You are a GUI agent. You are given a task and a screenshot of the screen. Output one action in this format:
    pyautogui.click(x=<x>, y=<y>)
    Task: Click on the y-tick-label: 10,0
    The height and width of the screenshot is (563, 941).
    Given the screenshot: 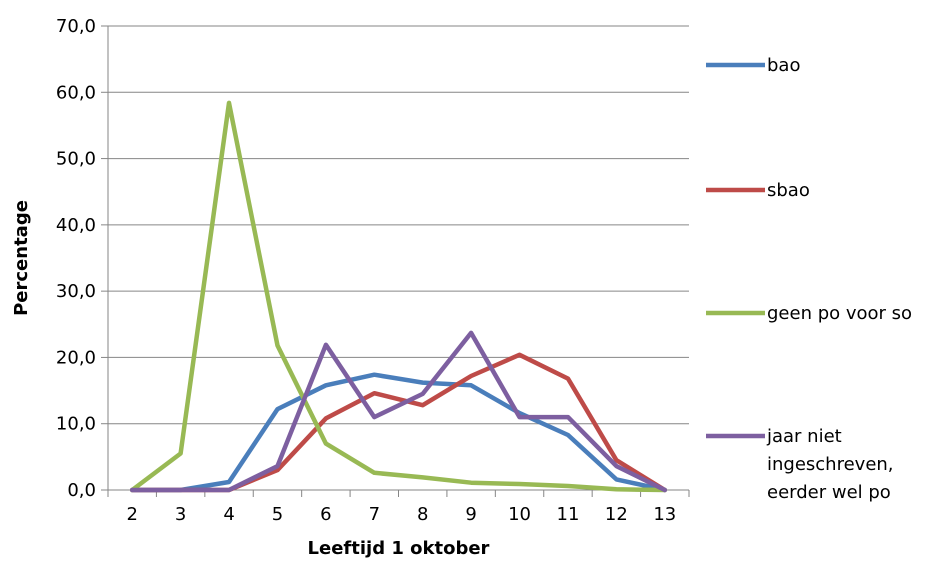 What is the action you would take?
    pyautogui.click(x=76, y=424)
    